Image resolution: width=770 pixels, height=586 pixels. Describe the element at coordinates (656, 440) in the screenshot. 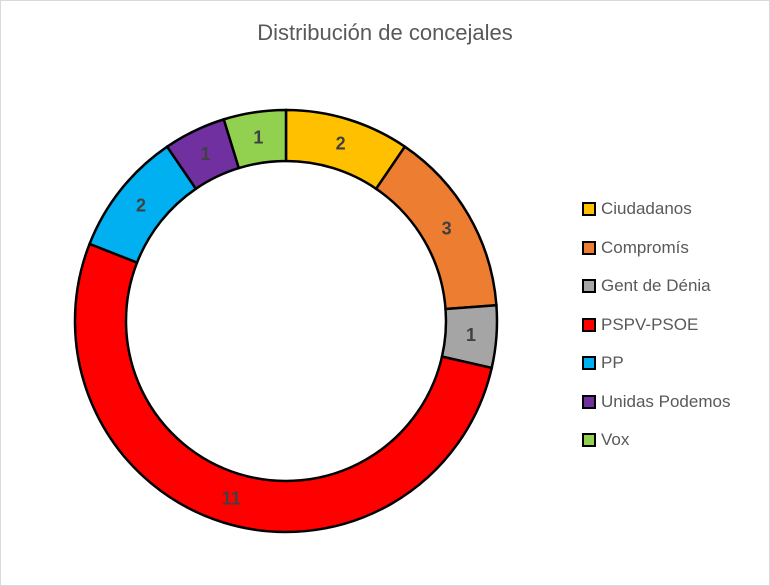

I see `legend-item-vox: Vox` at that location.